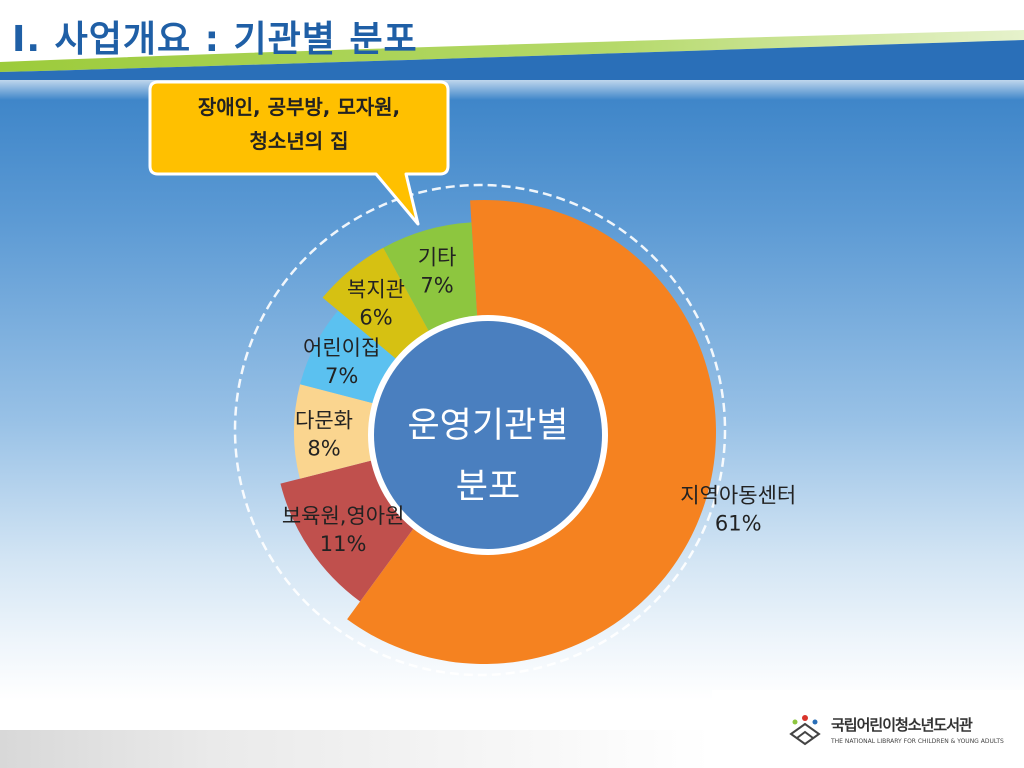  Describe the element at coordinates (437, 258) in the screenshot. I see `slice-name-label: 기타` at that location.